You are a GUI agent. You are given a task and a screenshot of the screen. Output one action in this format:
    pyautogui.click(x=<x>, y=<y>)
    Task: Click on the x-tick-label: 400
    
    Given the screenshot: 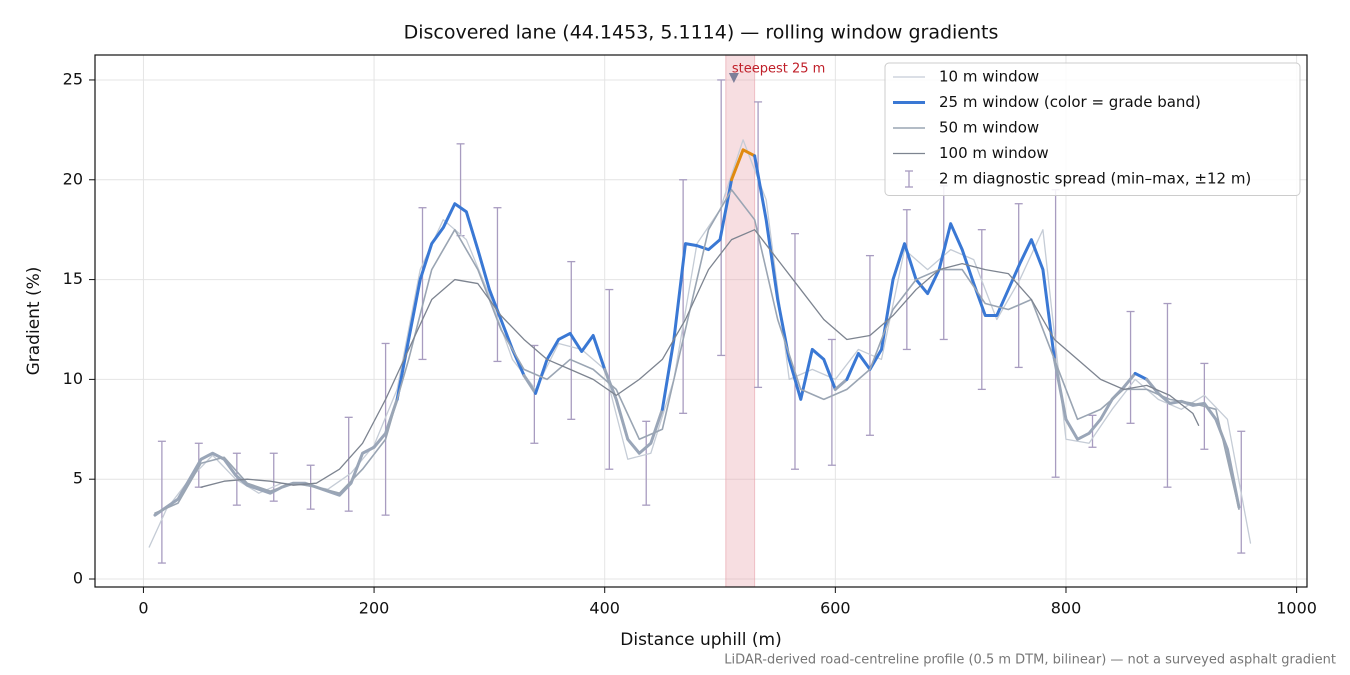 What is the action you would take?
    pyautogui.click(x=604, y=608)
    